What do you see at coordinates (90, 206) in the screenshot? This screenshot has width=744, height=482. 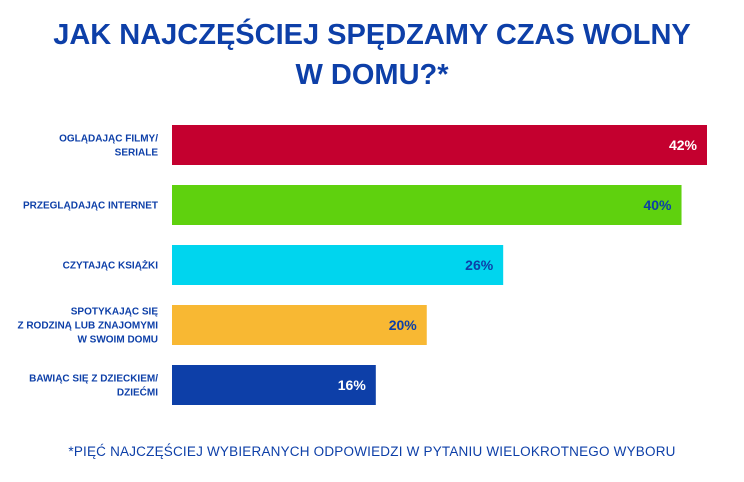 I see `category-label: PRZEGLĄDAJĄC INTERNET` at bounding box center [90, 206].